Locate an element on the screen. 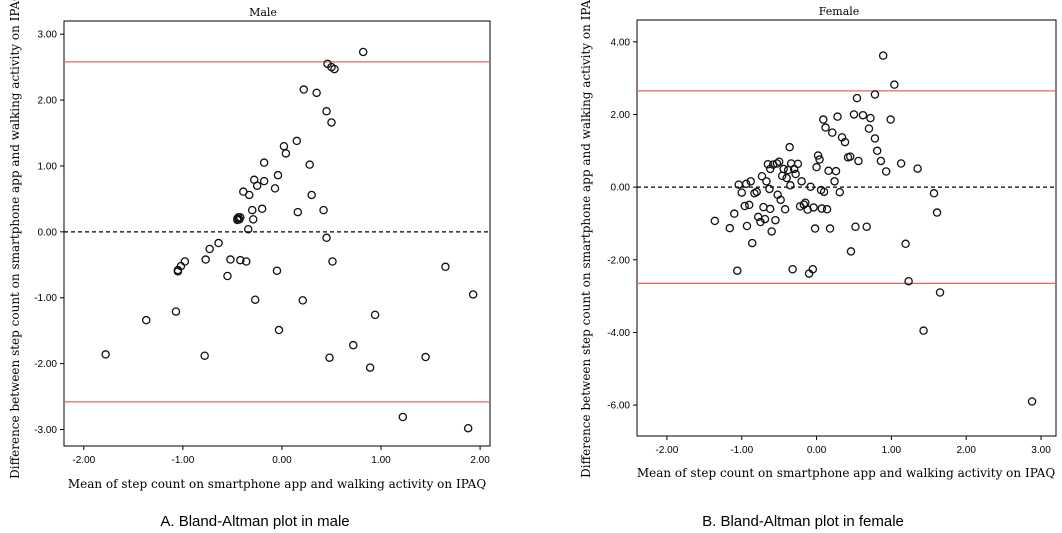 This screenshot has width=1062, height=533. female-x-tick-label: 1.00 is located at coordinates (892, 450).